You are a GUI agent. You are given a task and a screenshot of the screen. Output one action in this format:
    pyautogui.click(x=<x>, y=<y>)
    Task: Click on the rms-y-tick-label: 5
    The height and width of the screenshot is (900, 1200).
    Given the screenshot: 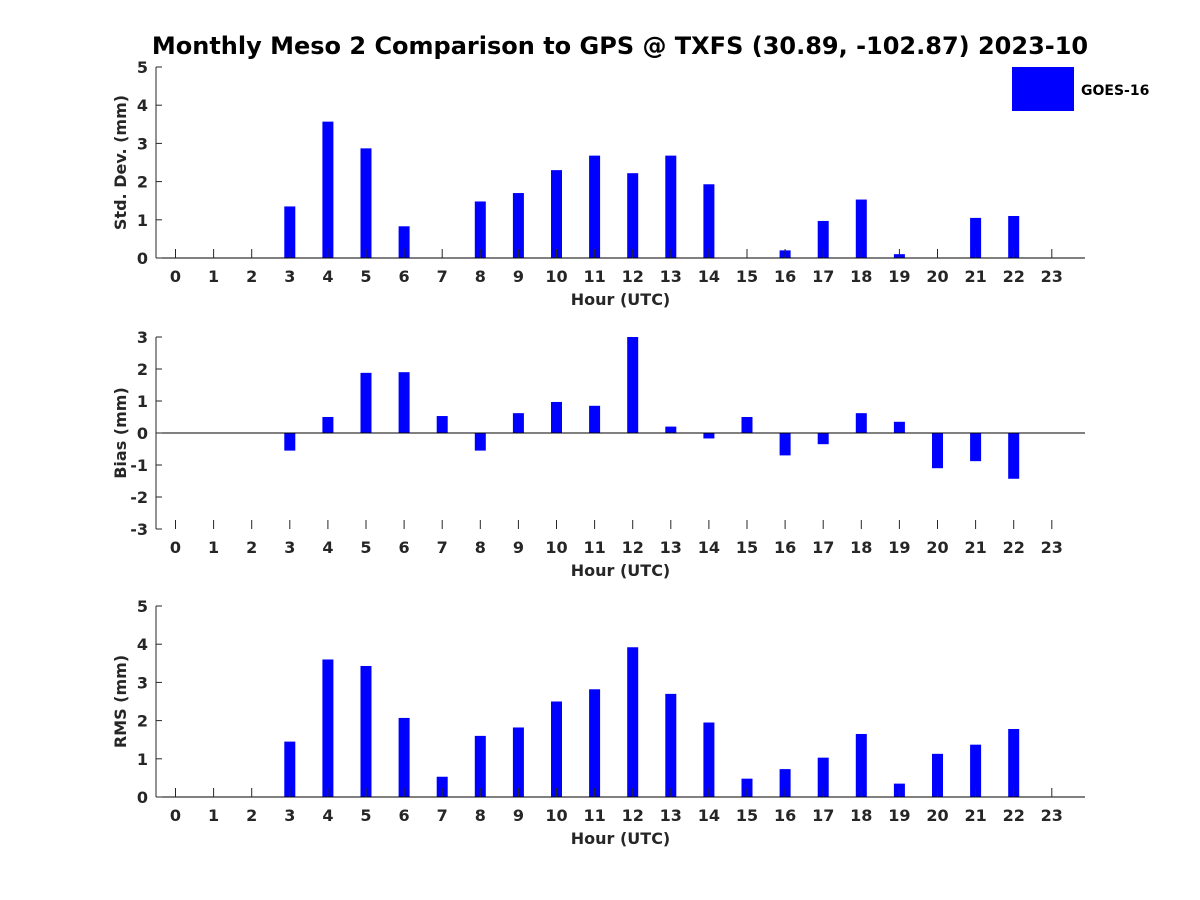 What is the action you would take?
    pyautogui.click(x=142, y=606)
    